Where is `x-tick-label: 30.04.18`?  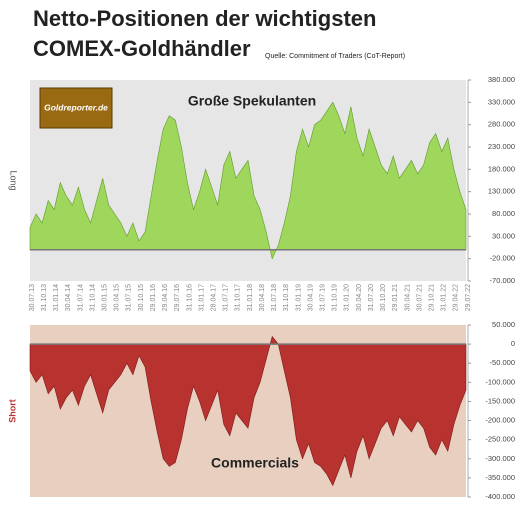 x-tick-label: 30.04.18 is located at coordinates (262, 297).